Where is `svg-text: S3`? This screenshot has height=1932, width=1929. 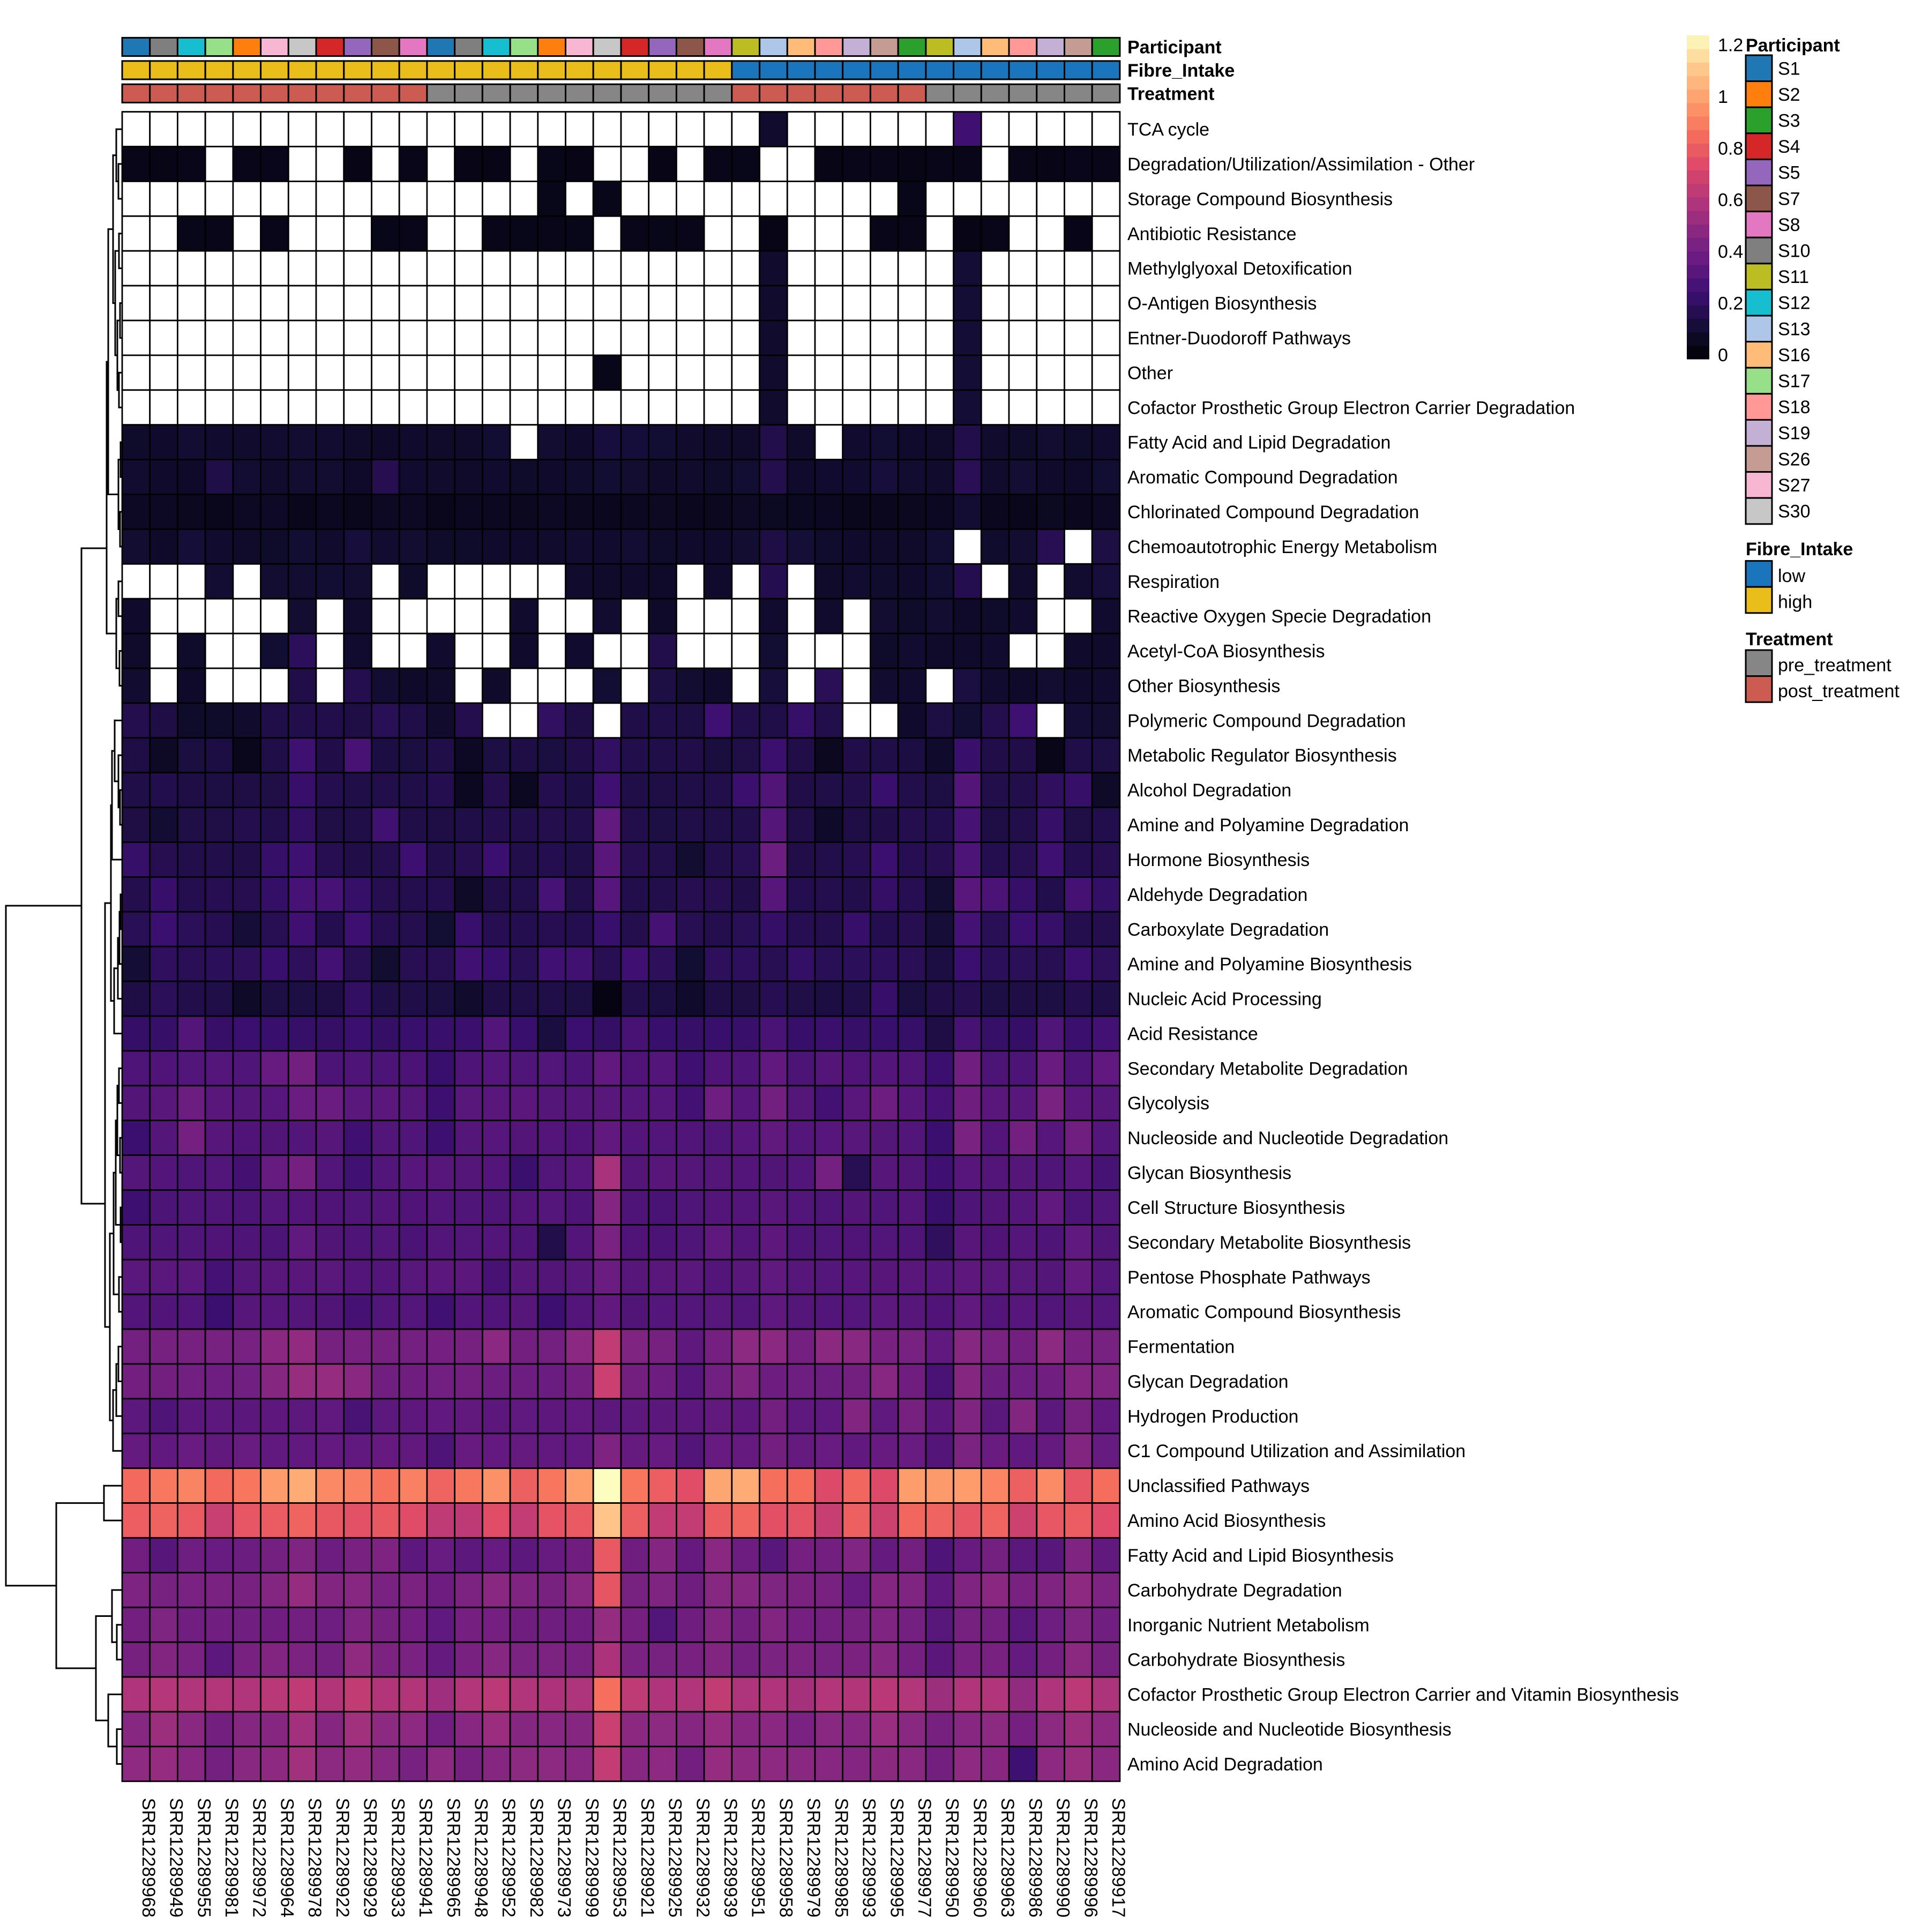 svg-text: S3 is located at coordinates (1789, 121).